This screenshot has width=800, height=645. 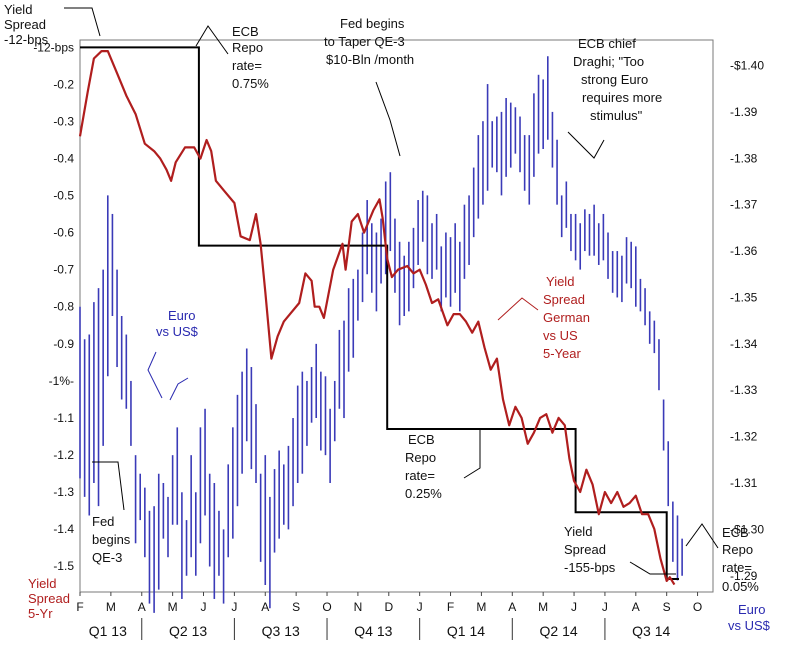 What do you see at coordinates (373, 631) in the screenshot?
I see `quarter-label: Q4 13` at bounding box center [373, 631].